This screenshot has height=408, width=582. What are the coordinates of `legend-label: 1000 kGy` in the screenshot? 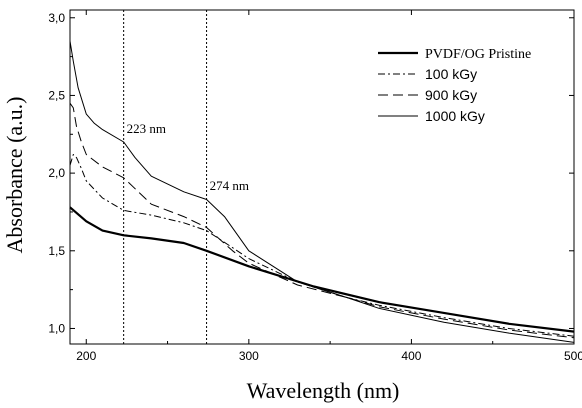 It's located at (455, 116).